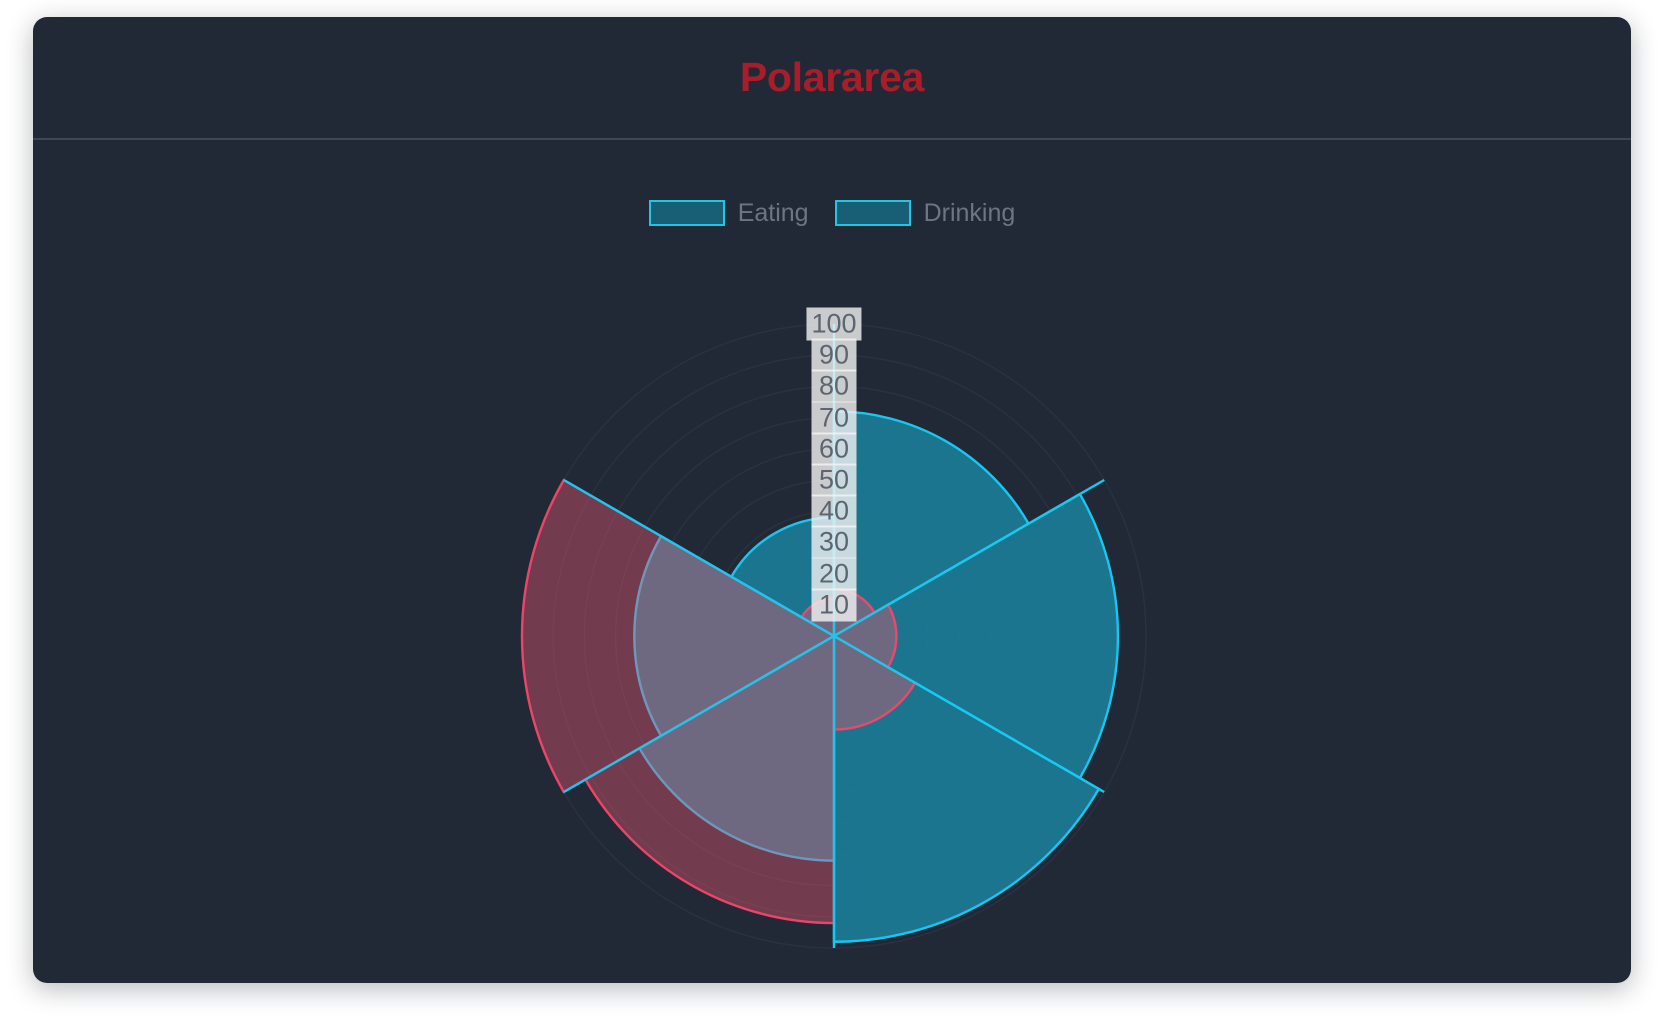  I want to click on legend-label-eating: Eating, so click(773, 212).